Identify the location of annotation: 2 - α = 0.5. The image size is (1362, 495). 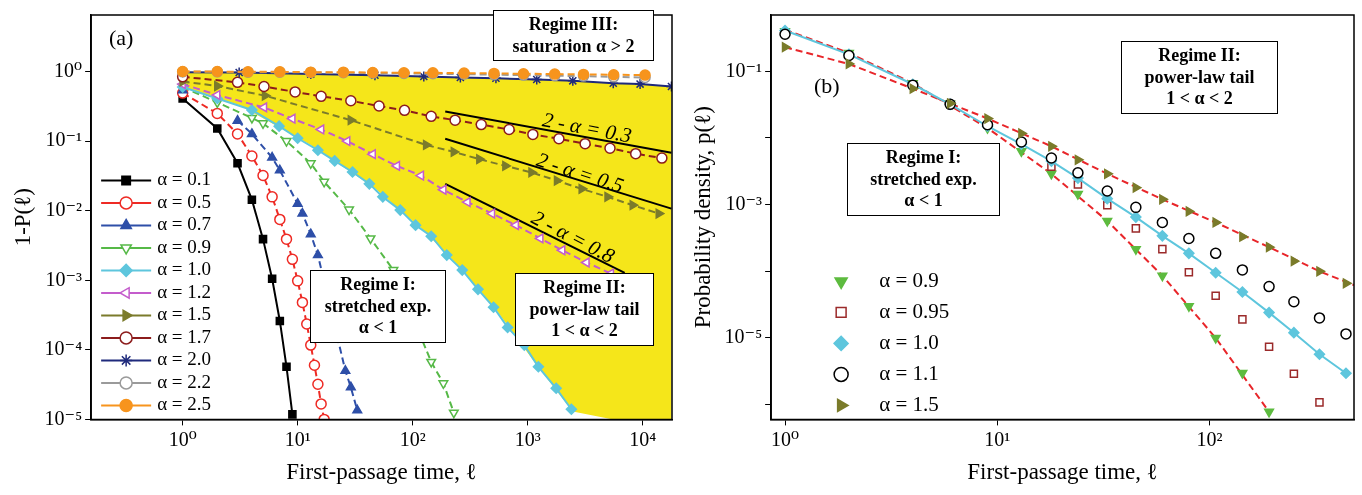
(580, 172).